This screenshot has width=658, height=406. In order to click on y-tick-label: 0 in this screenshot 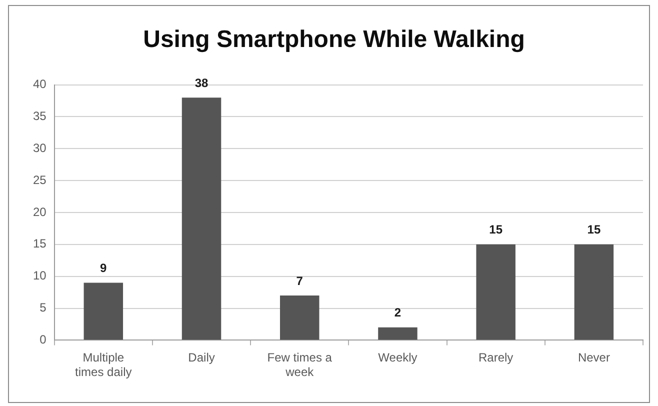, I will do `click(43, 339)`.